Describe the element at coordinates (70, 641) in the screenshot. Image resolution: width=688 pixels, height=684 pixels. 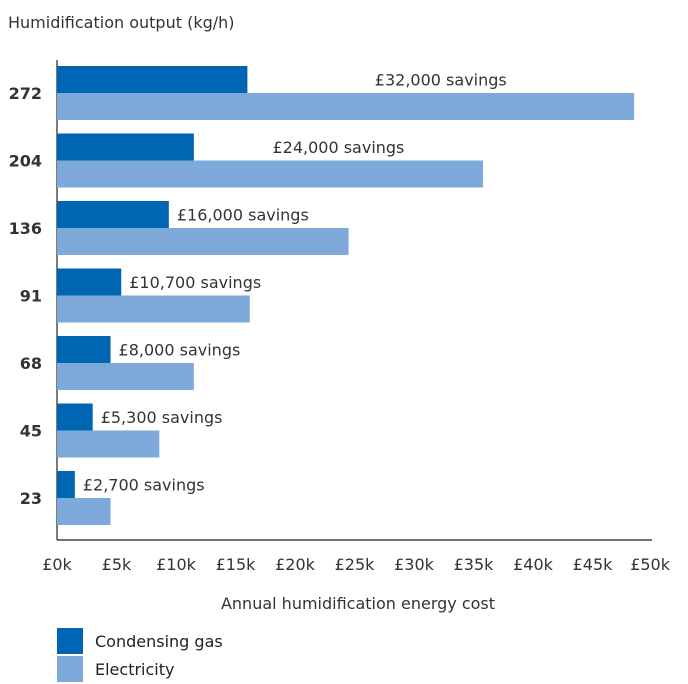
I see `legend-swatch-gas` at that location.